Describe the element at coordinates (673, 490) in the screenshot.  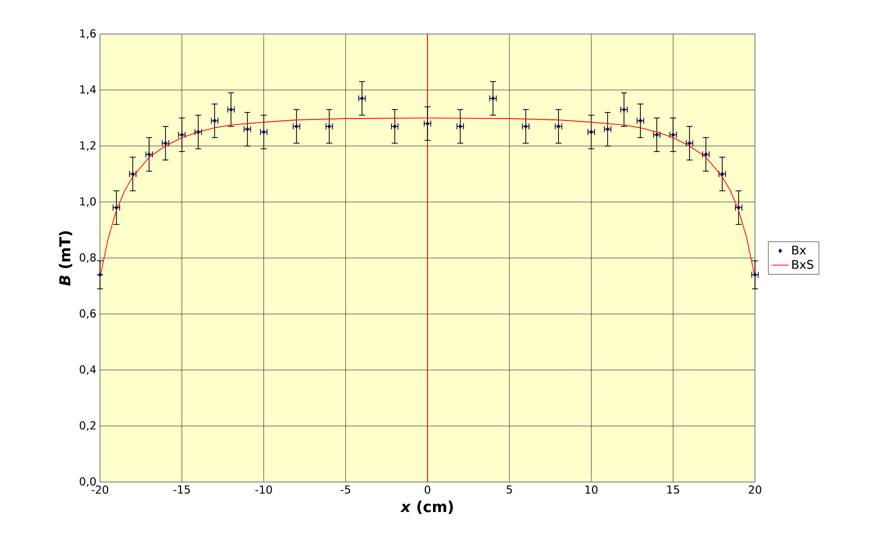
I see `x-tick-label: 15` at that location.